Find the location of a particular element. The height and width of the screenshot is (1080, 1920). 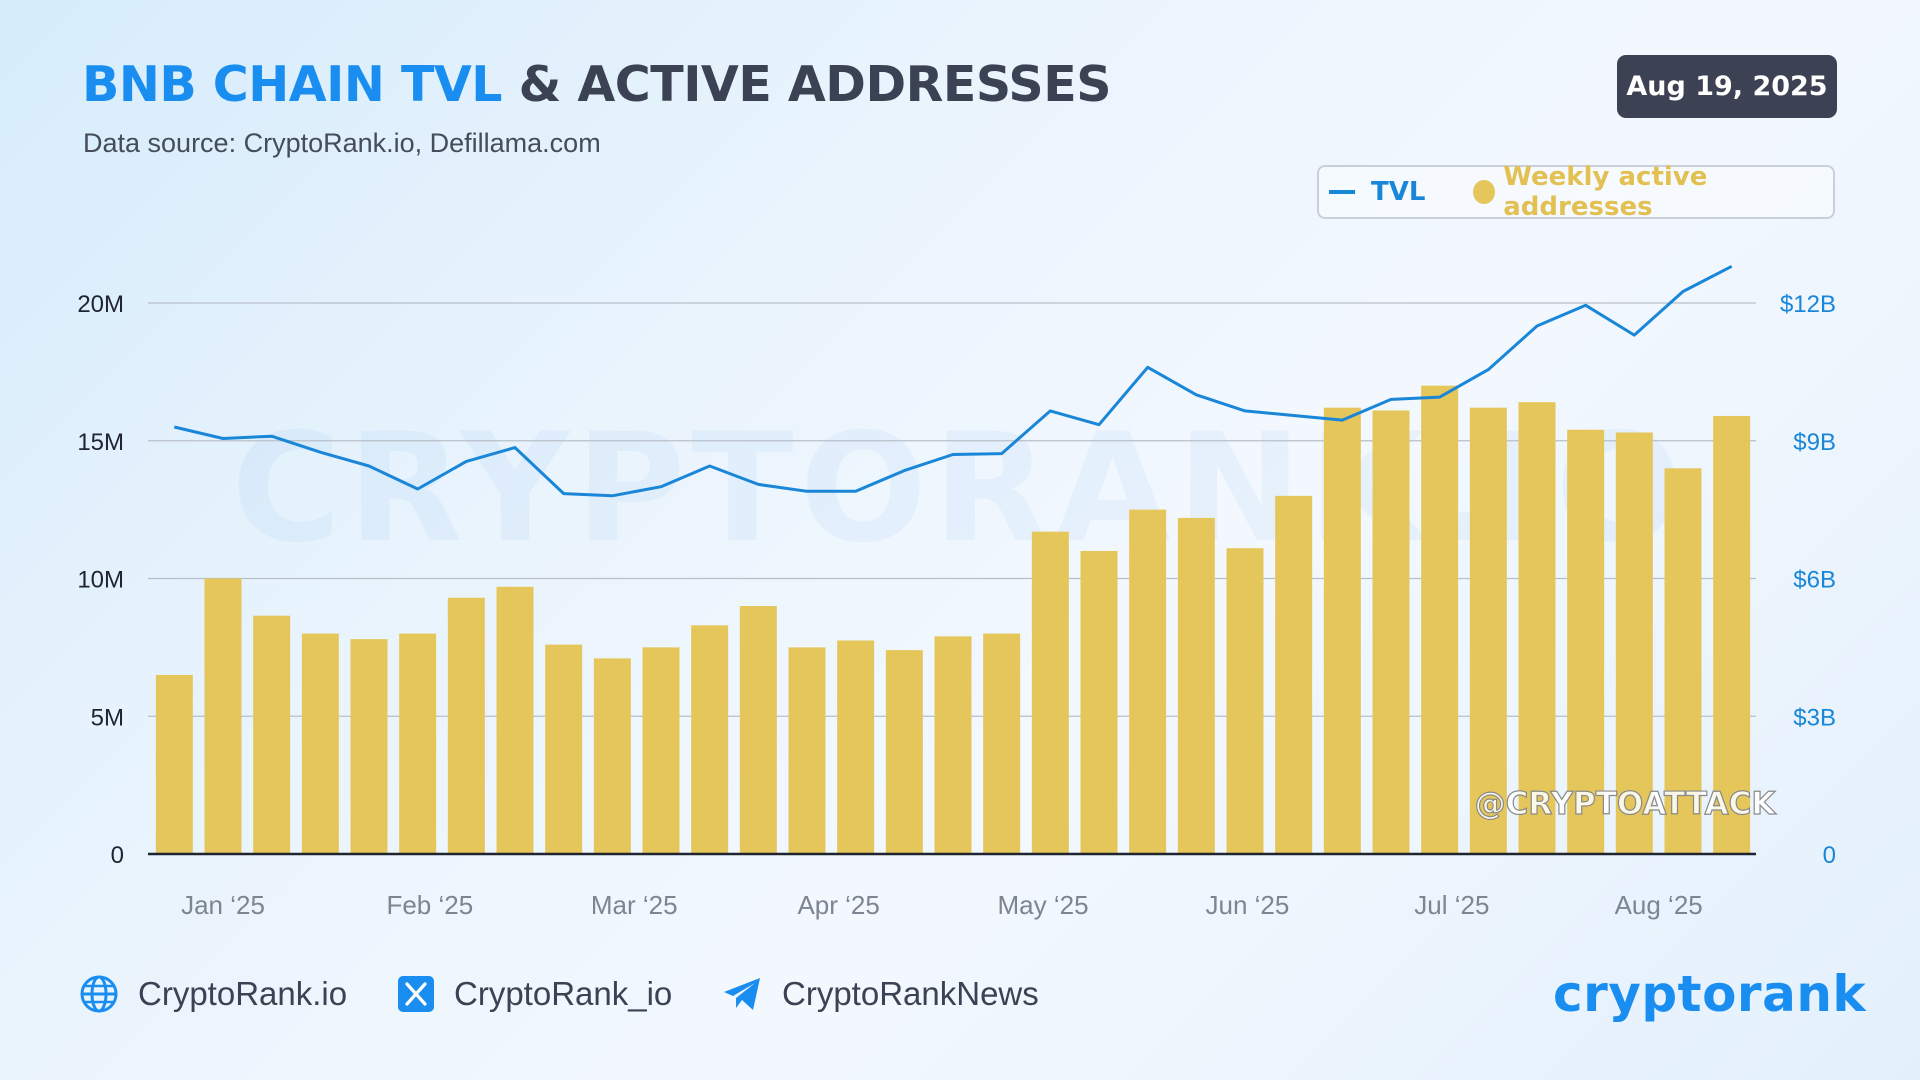

footer-telegram: CryptoRankNews is located at coordinates (880, 994).